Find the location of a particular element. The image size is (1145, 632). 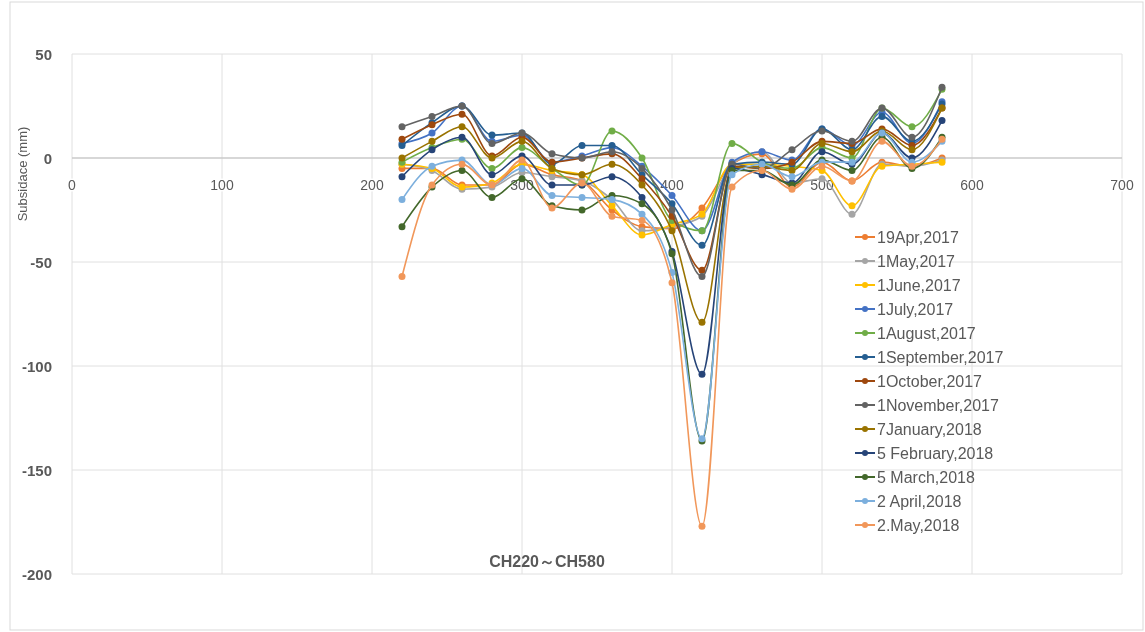

x-tick-label: 700 is located at coordinates (1122, 185).